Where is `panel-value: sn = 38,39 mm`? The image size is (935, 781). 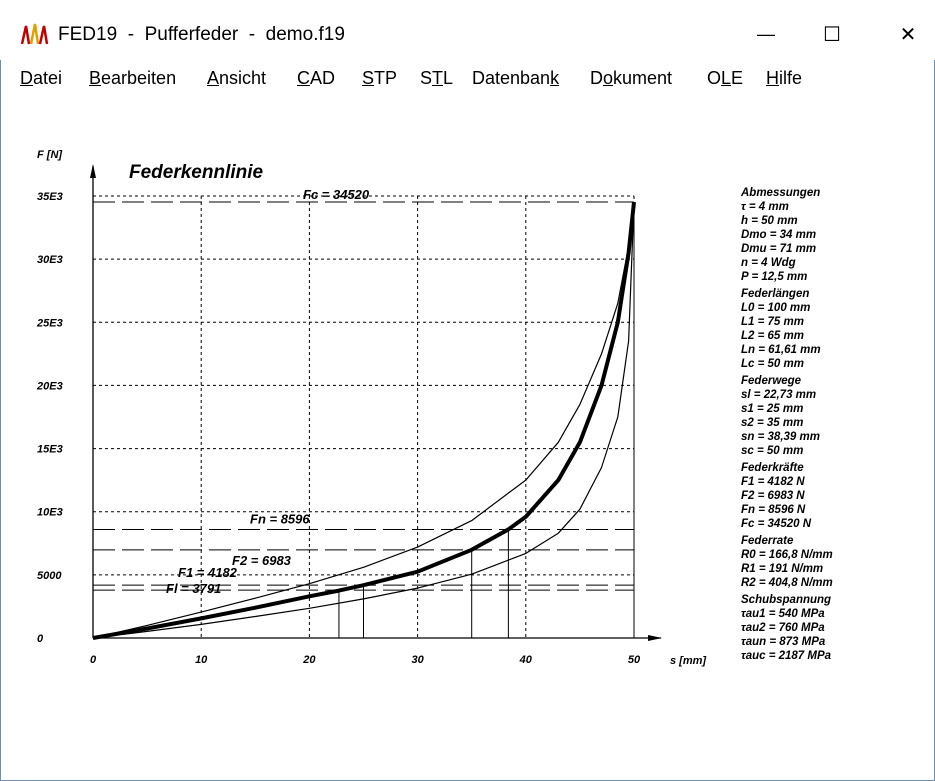
panel-value: sn = 38,39 mm is located at coordinates (780, 437).